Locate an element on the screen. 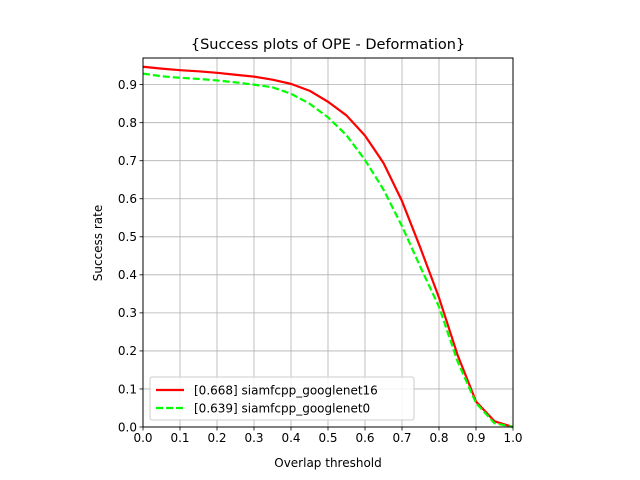 Image resolution: width=640 pixels, height=480 pixels. y-tick-label: 0.5 is located at coordinates (127, 237).